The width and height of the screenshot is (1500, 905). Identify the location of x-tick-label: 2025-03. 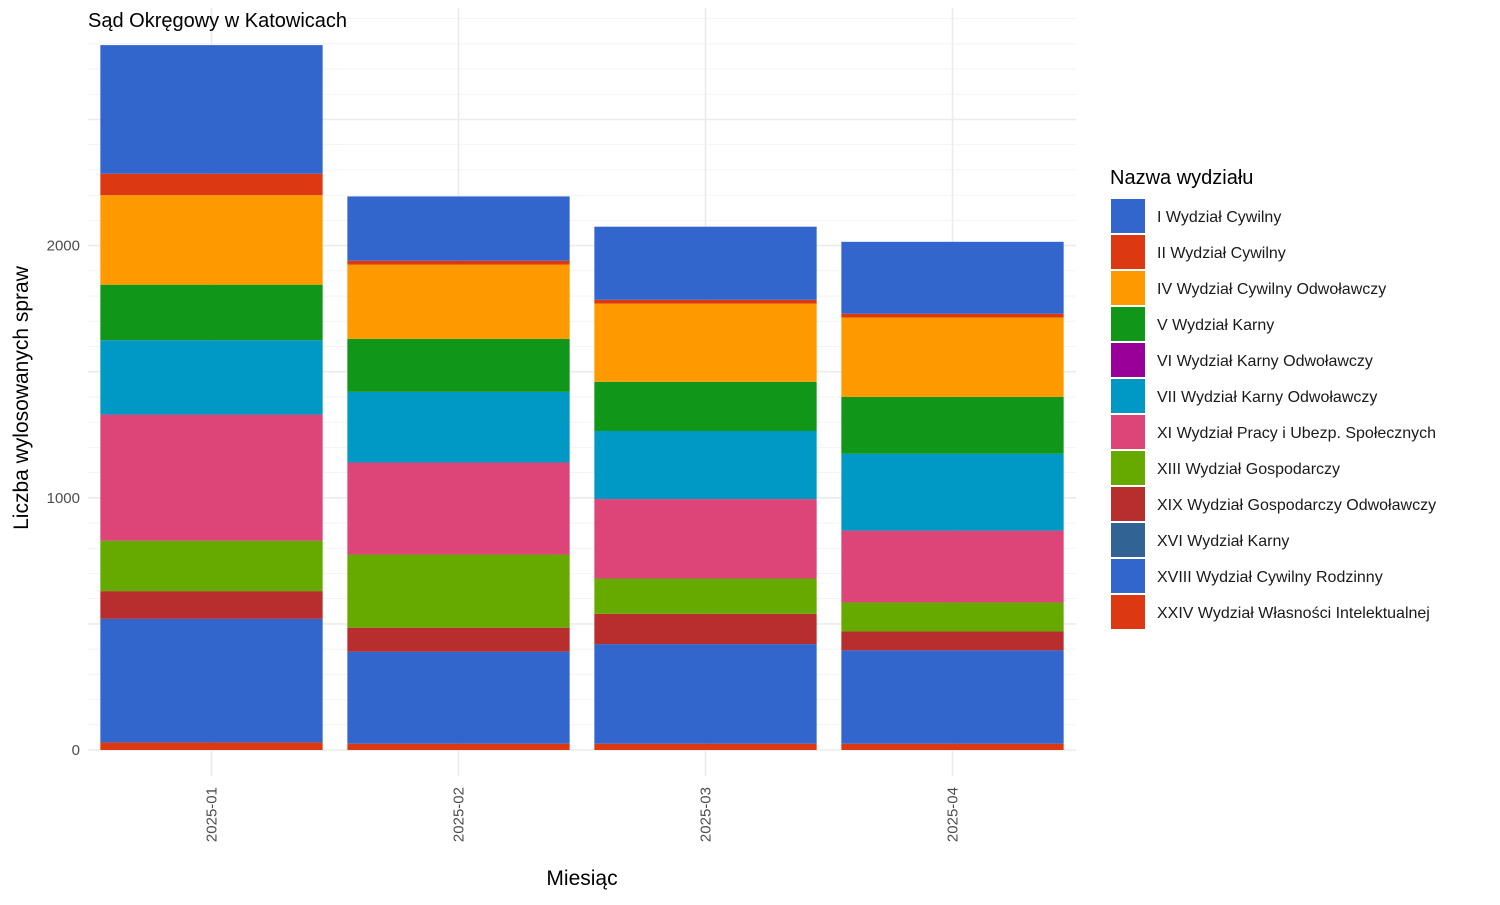
(706, 814).